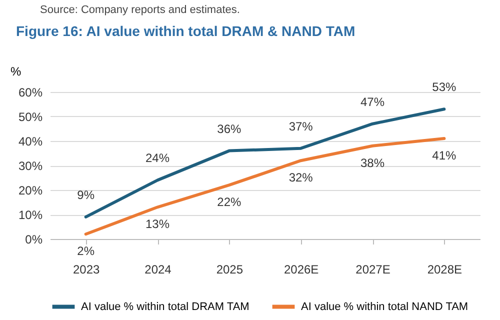  What do you see at coordinates (186, 31) in the screenshot?
I see `chart-title: Figure 16: AI value within total DRAM & NAND TAM` at bounding box center [186, 31].